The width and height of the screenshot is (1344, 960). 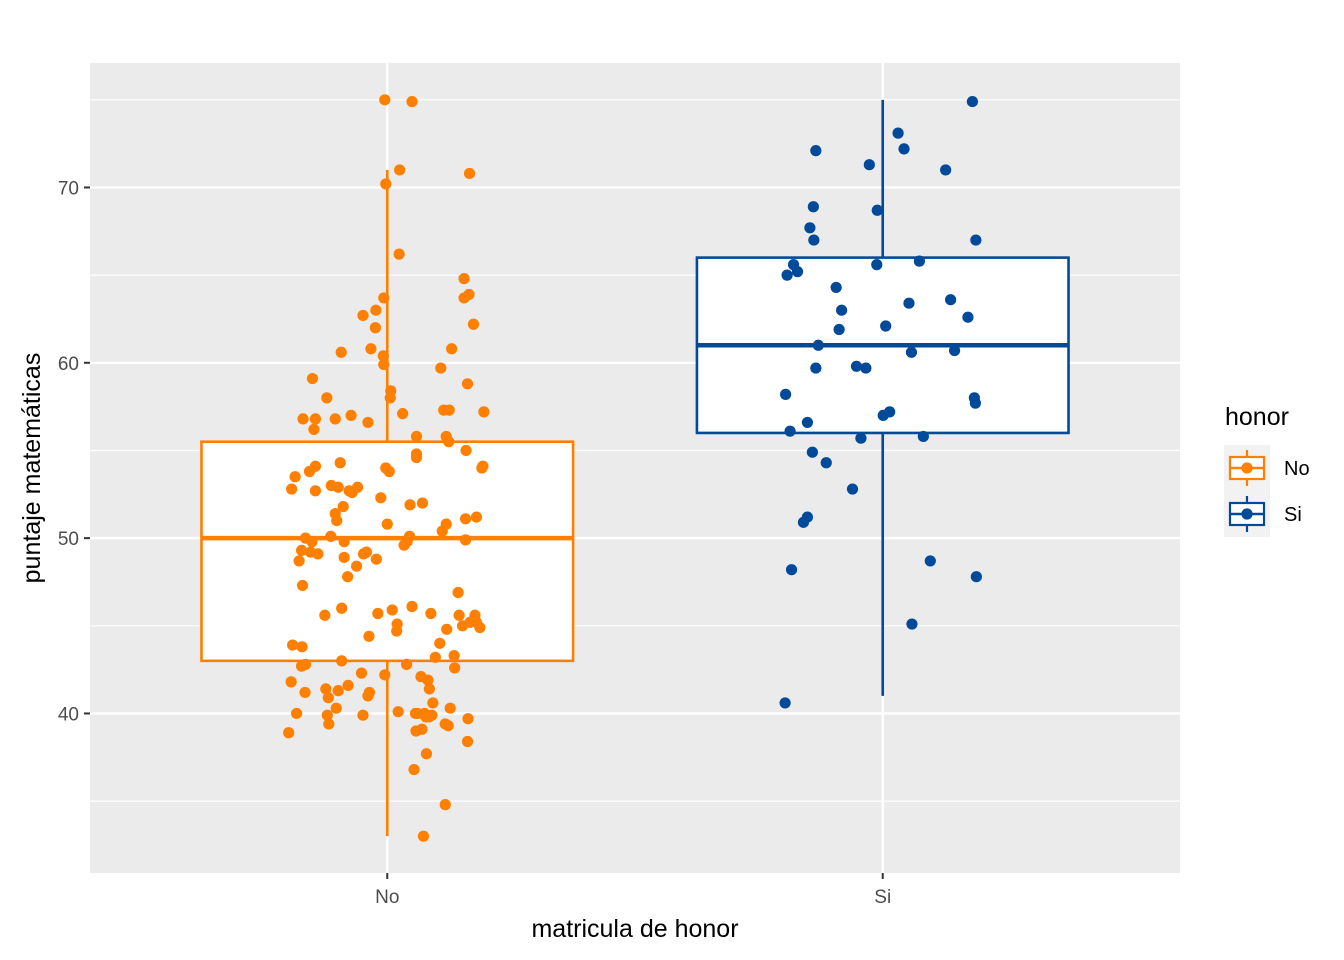 I want to click on x-tick-label: Si, so click(x=882, y=897).